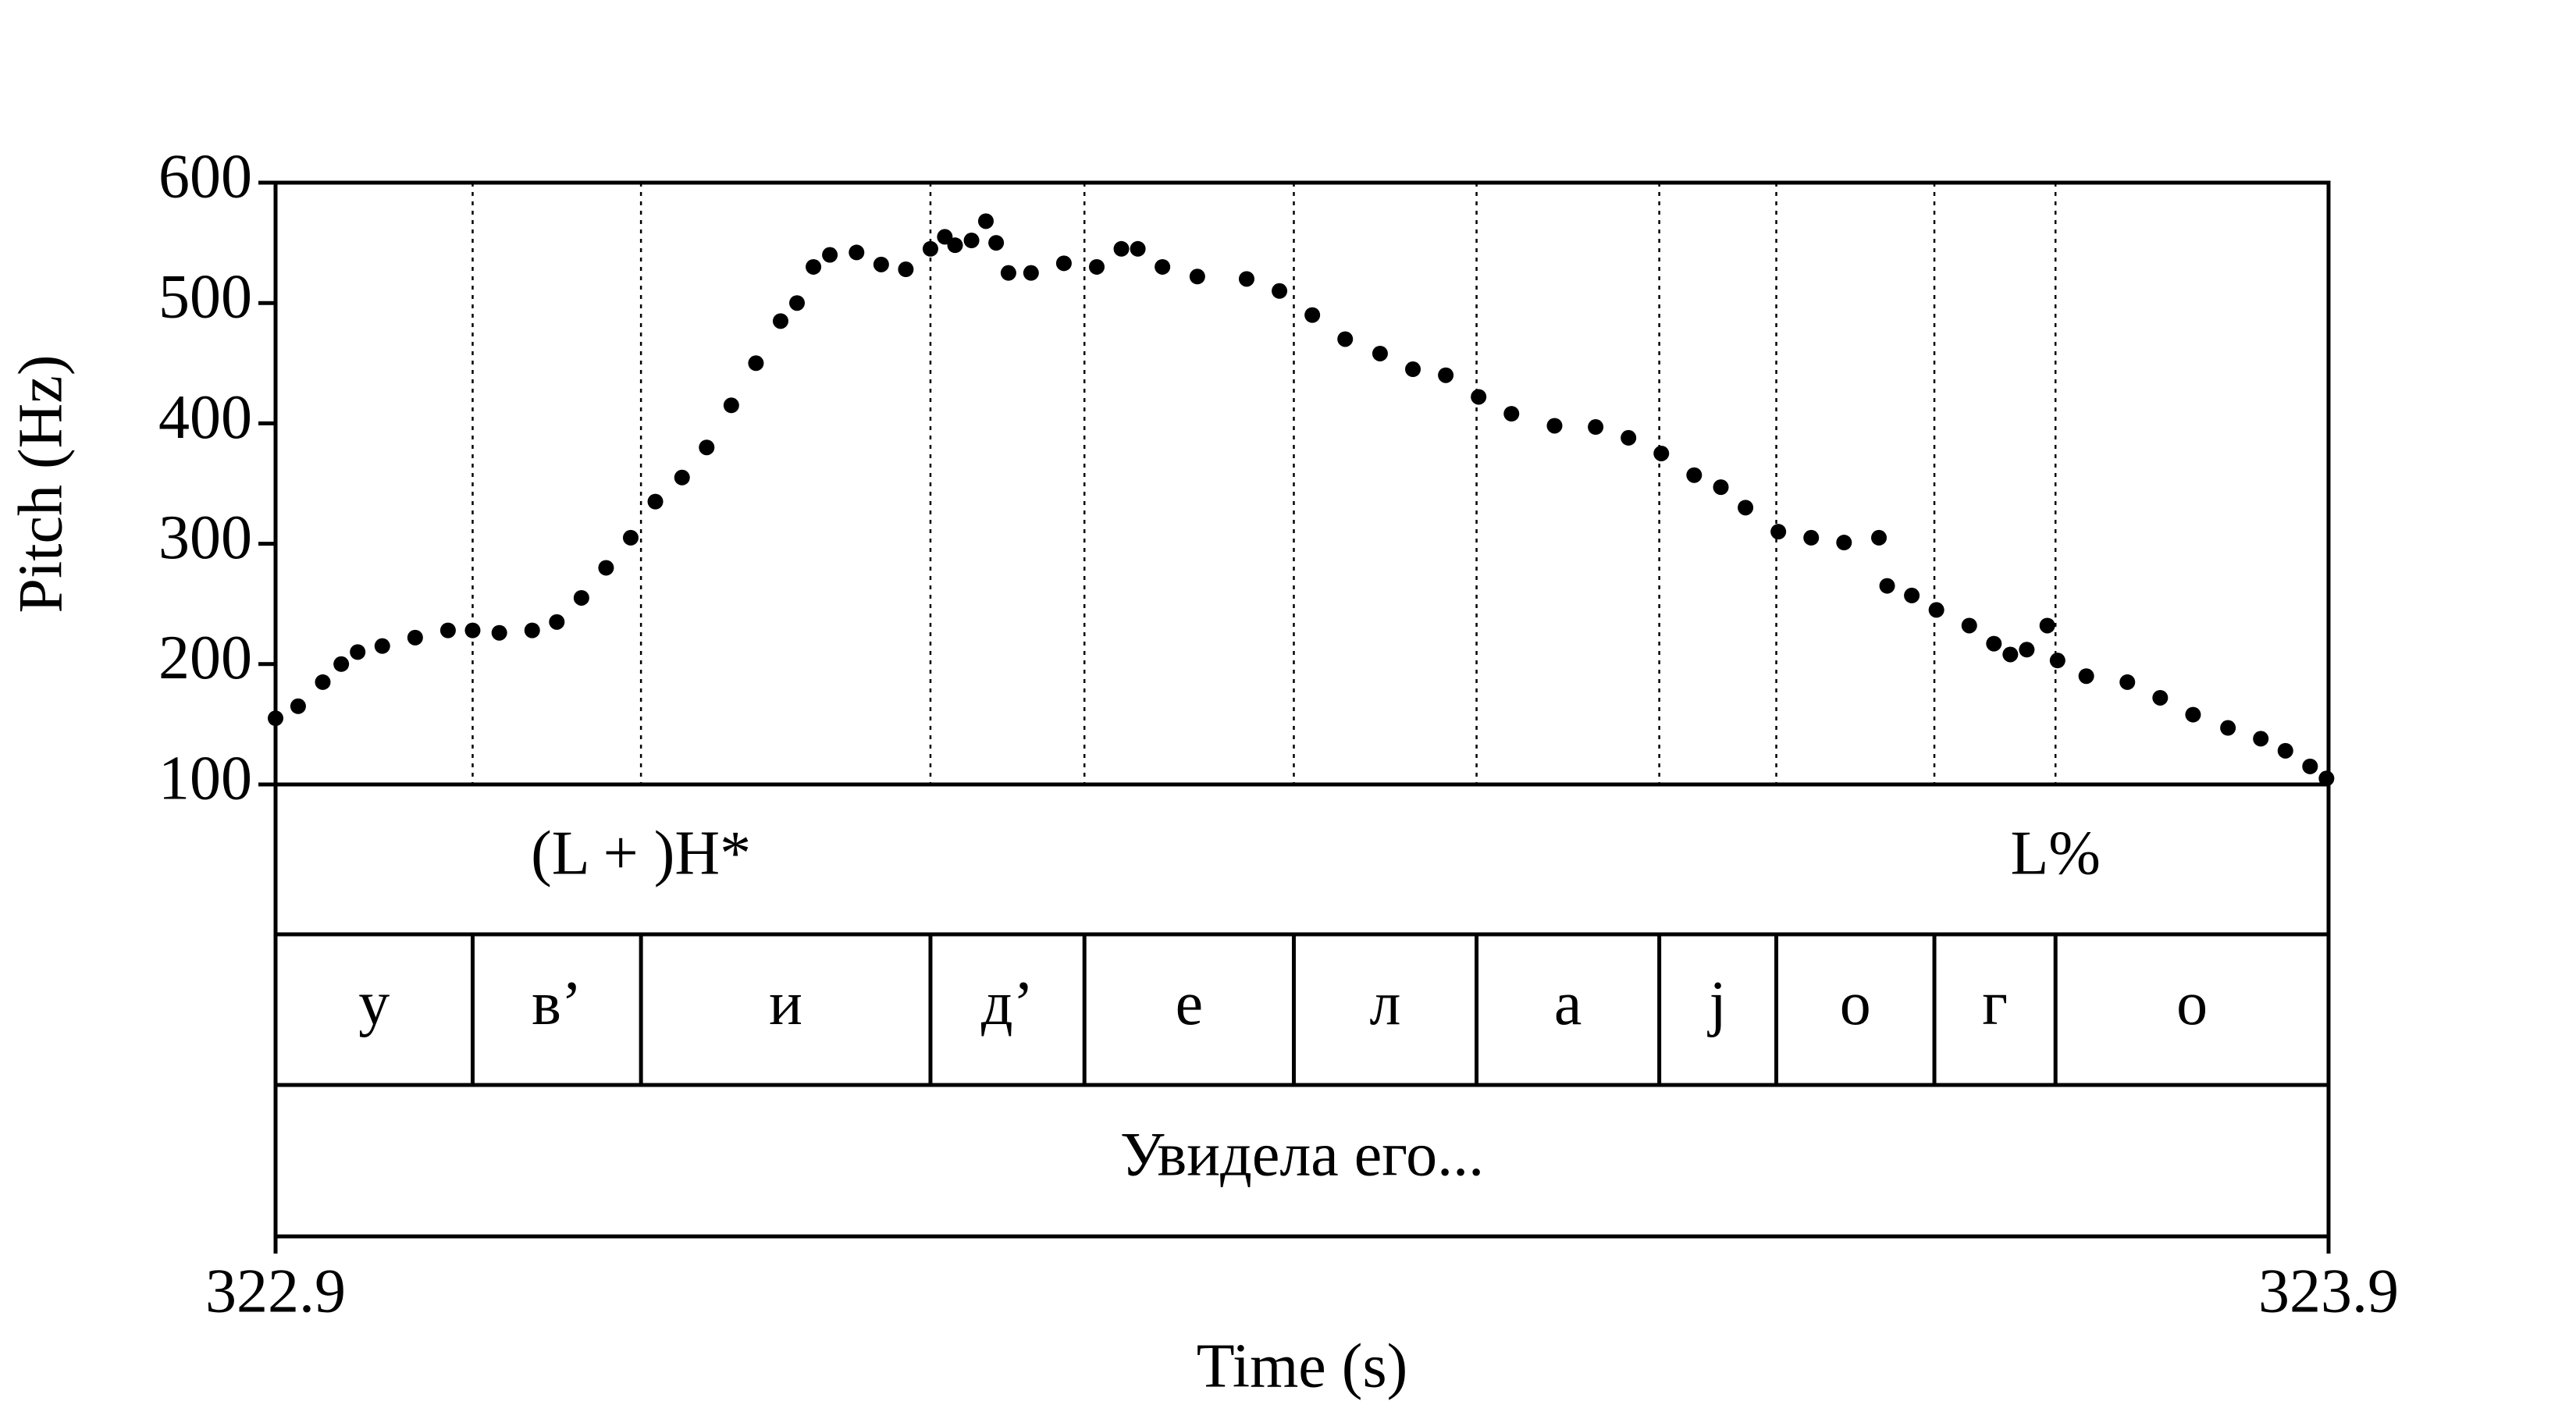 The image size is (2576, 1405). Describe the element at coordinates (641, 853) in the screenshot. I see `tone-label: (L + )H*` at that location.